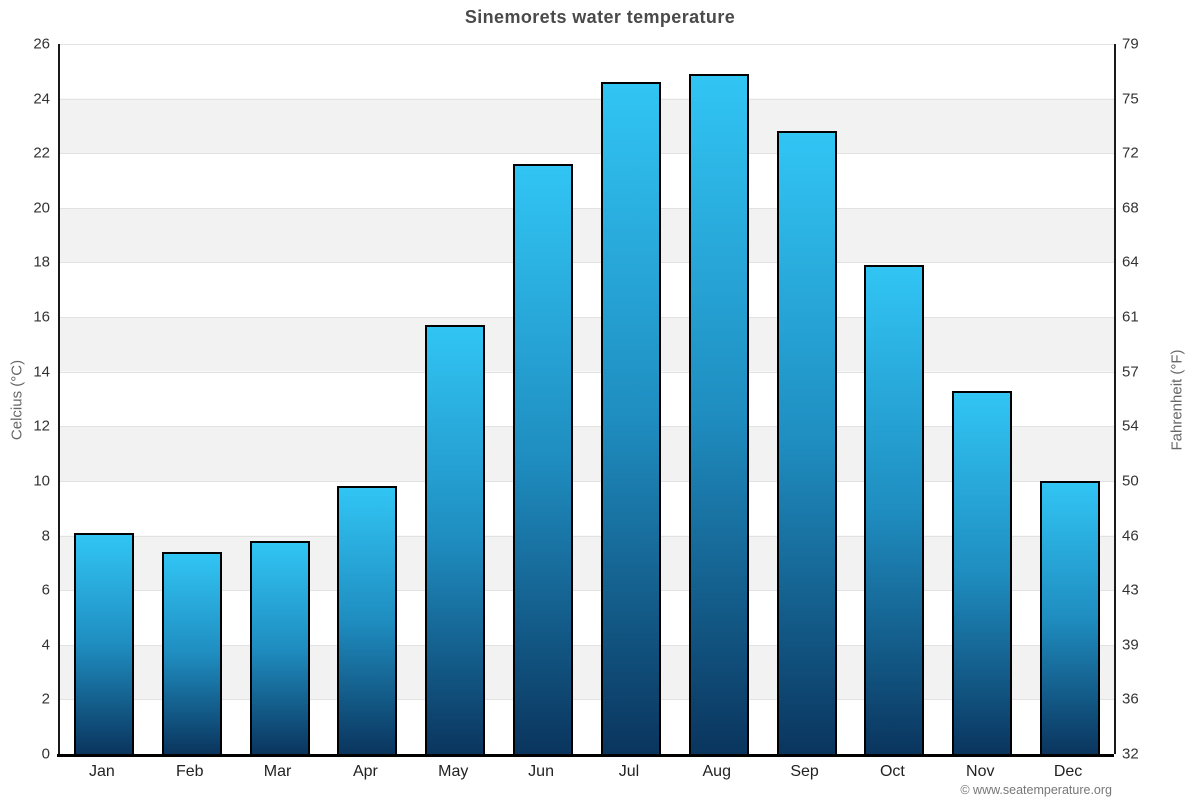  Describe the element at coordinates (41, 44) in the screenshot. I see `ytick-celsius-26: 26` at that location.